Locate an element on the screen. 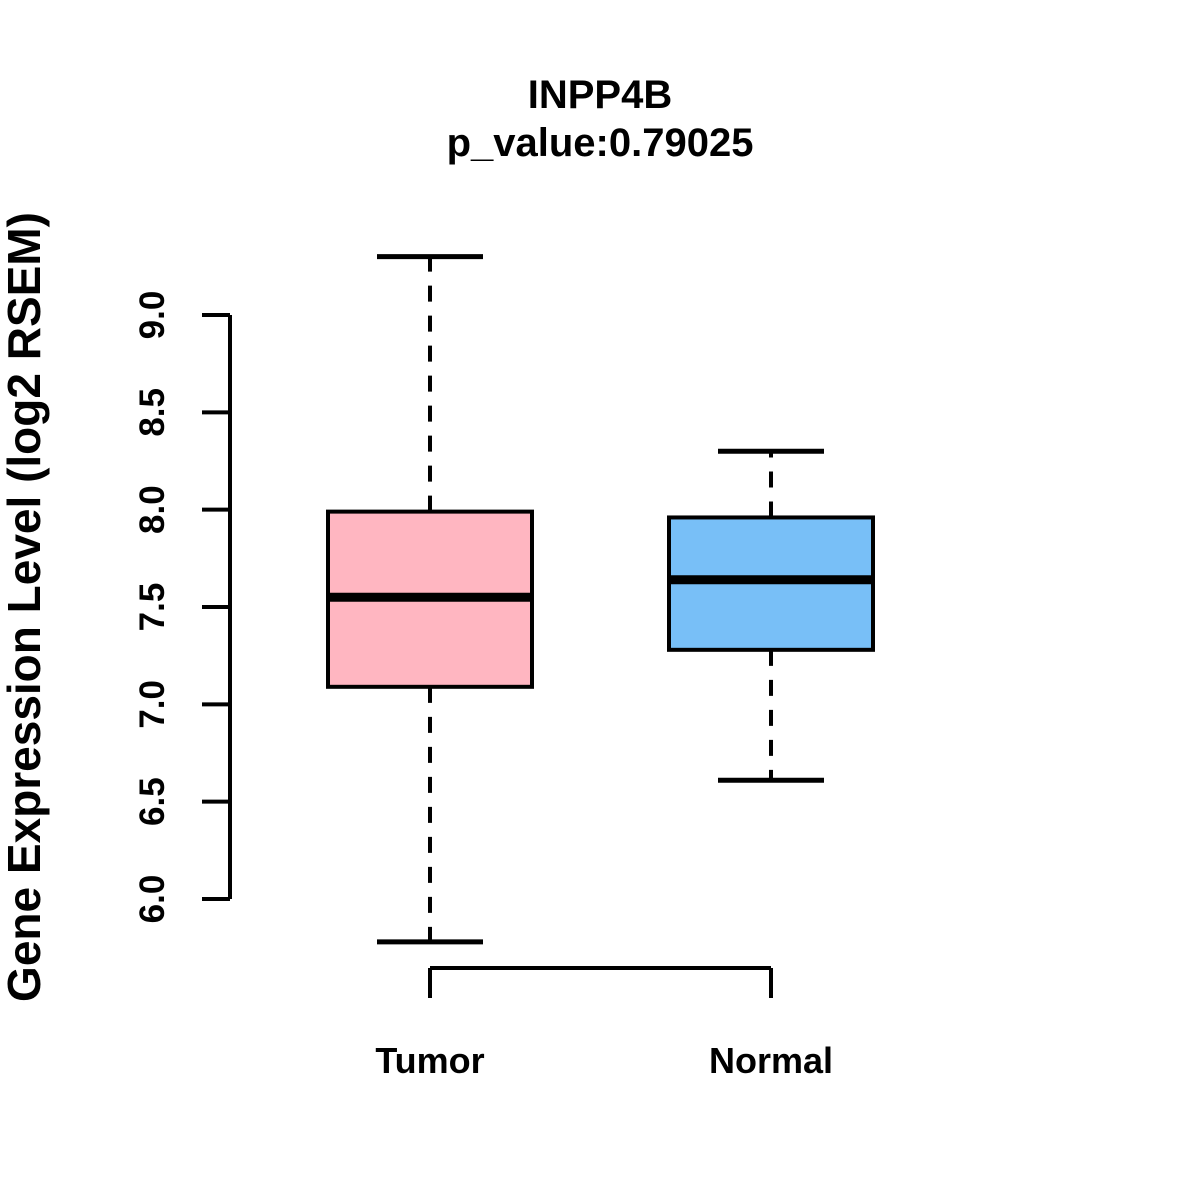 This screenshot has height=1200, width=1200. category-labels: Tumor Normal is located at coordinates (604, 1060).